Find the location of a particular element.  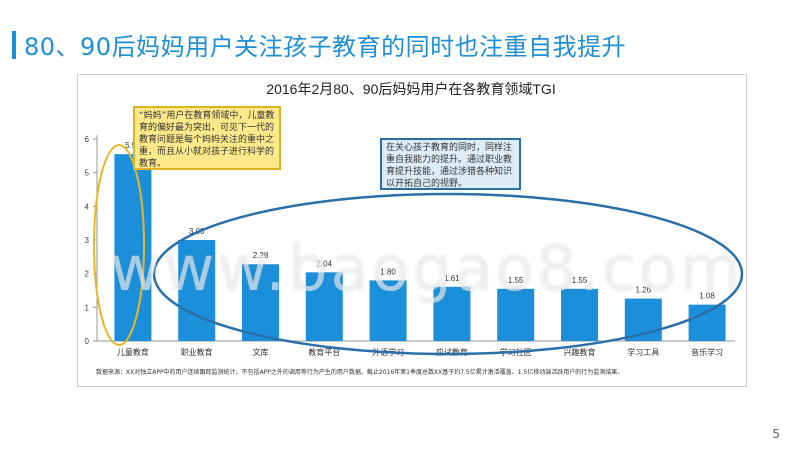

data-label: 2.28 is located at coordinates (261, 255).